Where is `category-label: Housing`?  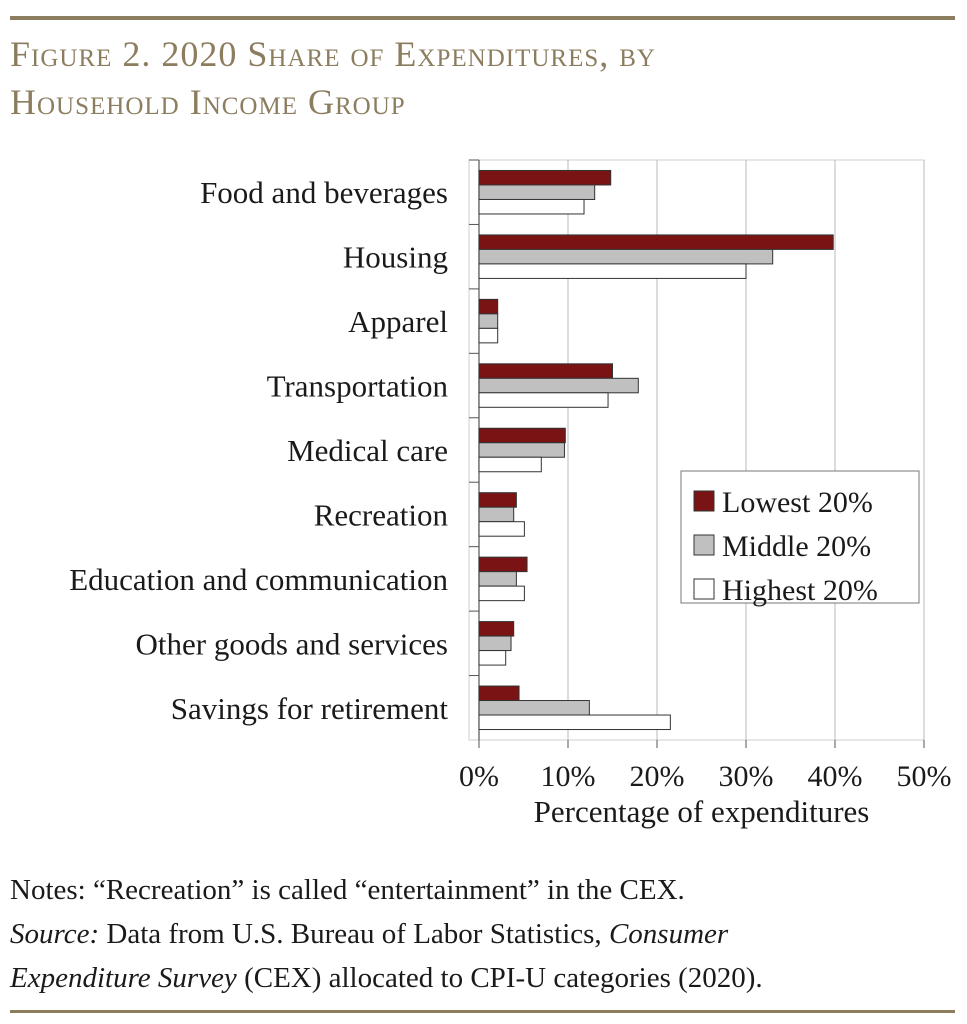 category-label: Housing is located at coordinates (395, 257).